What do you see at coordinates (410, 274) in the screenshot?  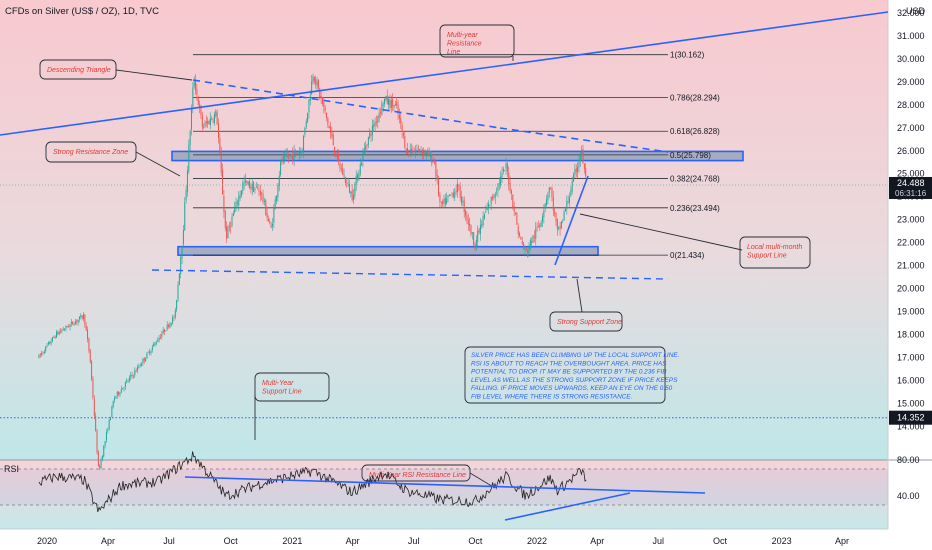 I see `descending-triangle-lower` at bounding box center [410, 274].